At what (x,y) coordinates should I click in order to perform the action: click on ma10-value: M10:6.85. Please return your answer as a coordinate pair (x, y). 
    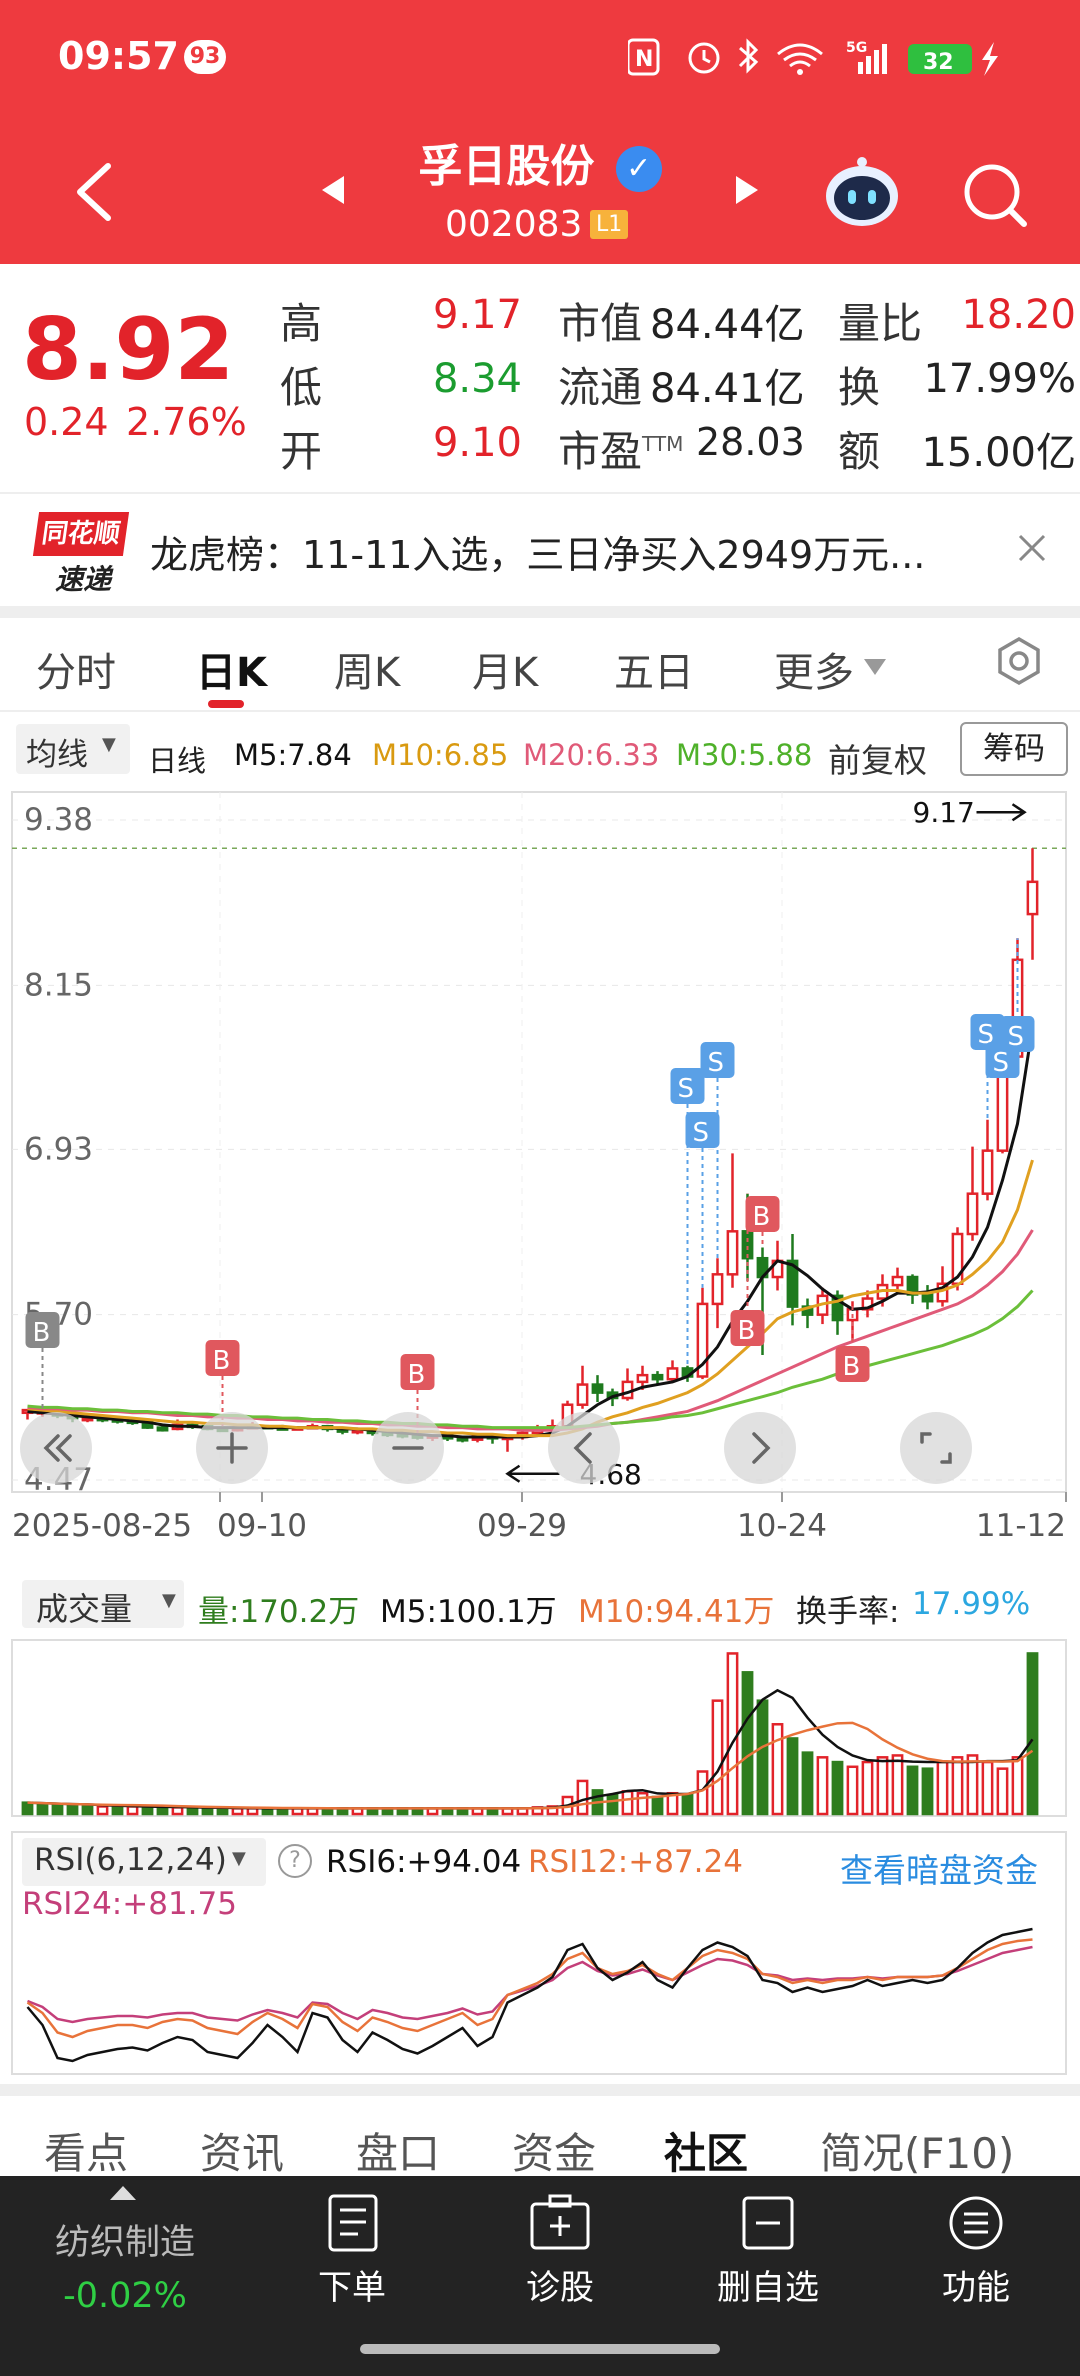
    Looking at the image, I should click on (440, 755).